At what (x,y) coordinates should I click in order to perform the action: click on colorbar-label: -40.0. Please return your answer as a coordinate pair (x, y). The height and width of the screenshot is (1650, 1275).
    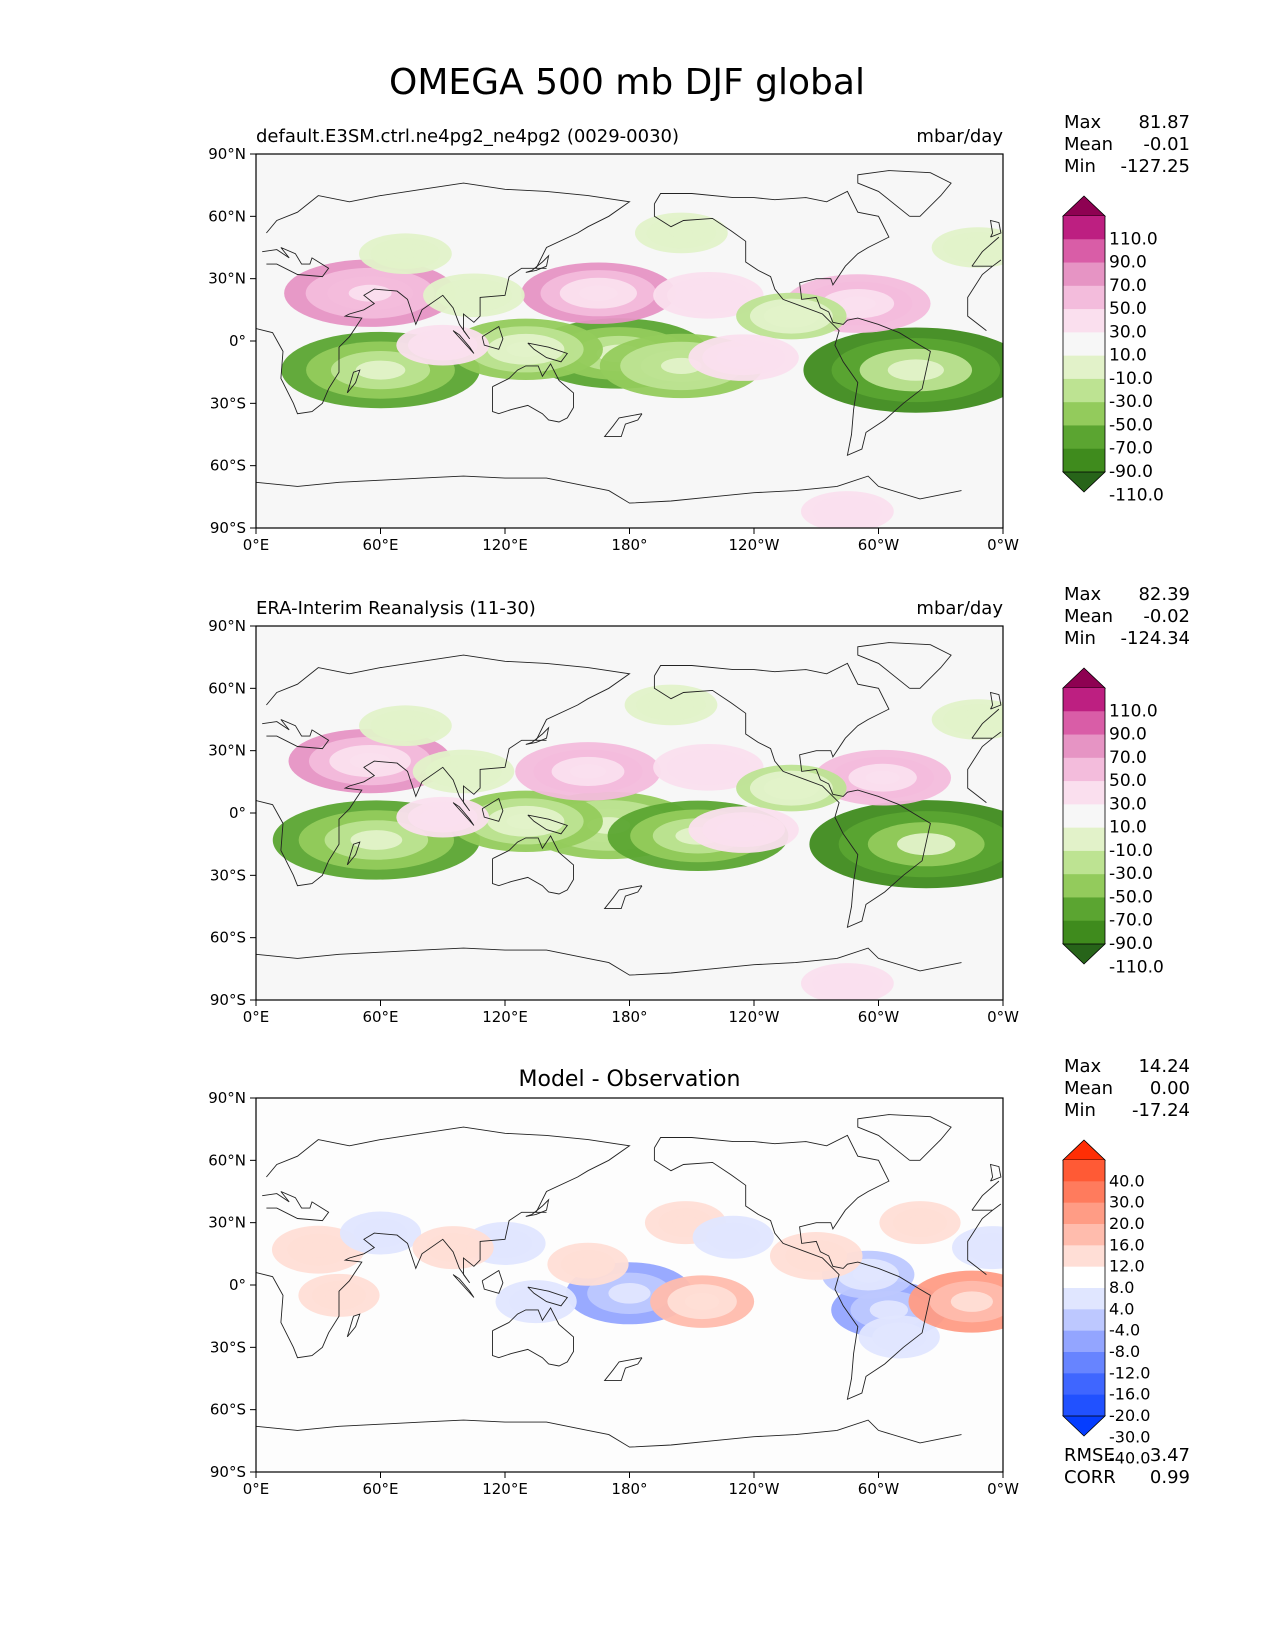
    Looking at the image, I should click on (1129, 1458).